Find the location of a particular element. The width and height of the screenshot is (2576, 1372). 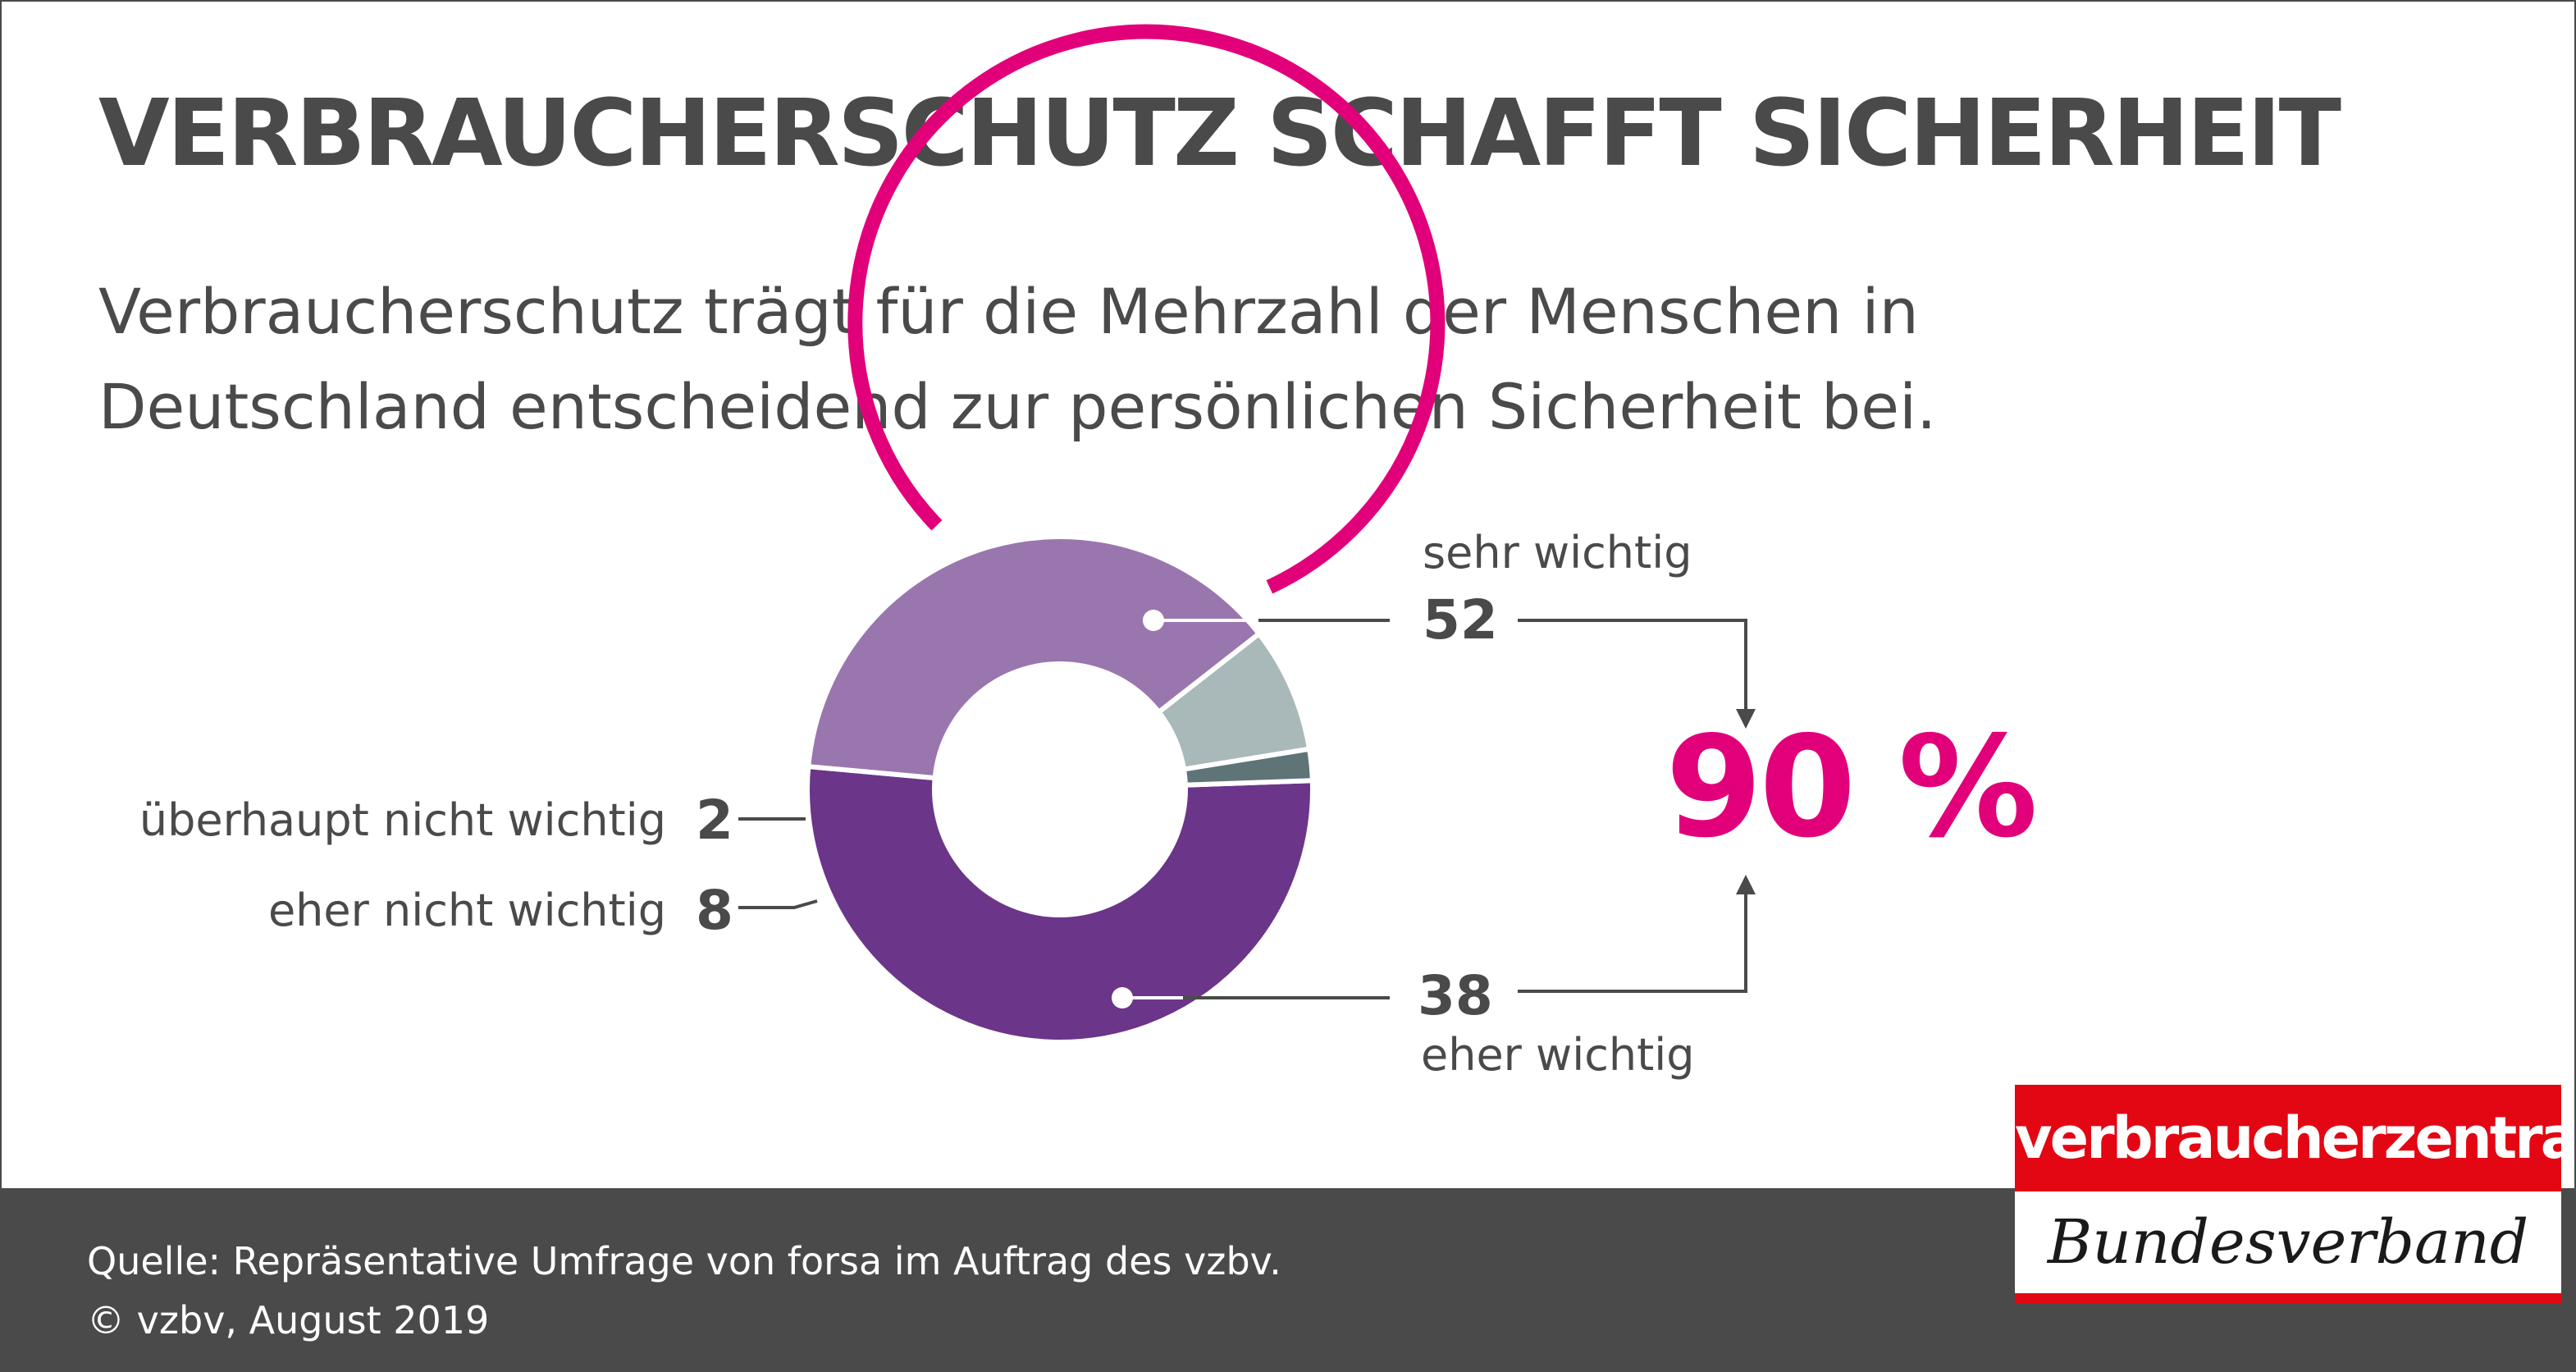

value-rather-important: 38 is located at coordinates (1456, 996).